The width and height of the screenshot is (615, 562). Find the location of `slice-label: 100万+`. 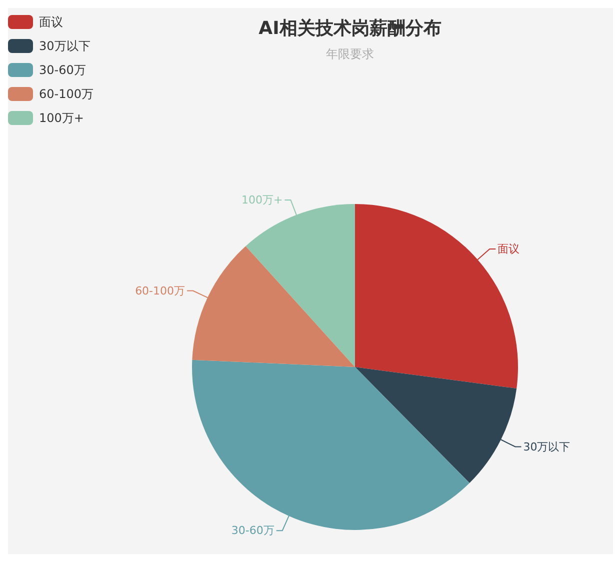

slice-label: 100万+ is located at coordinates (262, 199).